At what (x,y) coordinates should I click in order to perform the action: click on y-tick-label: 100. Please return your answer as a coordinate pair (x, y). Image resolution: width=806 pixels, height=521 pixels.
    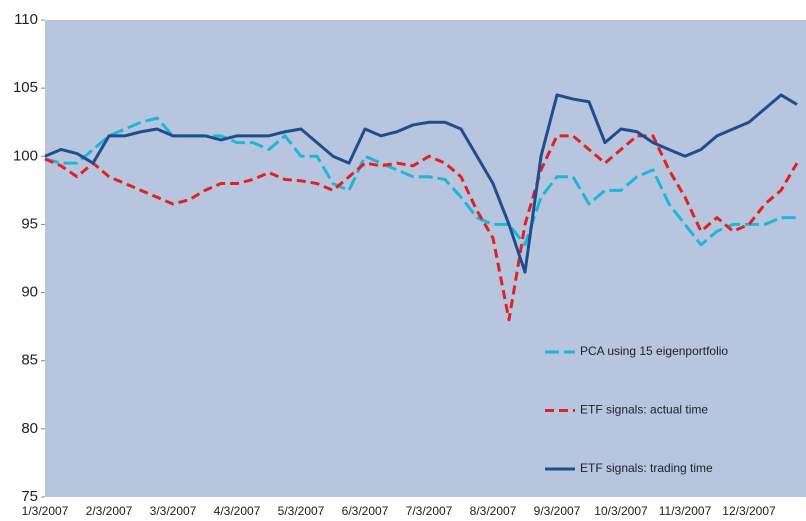
    Looking at the image, I should click on (25, 155).